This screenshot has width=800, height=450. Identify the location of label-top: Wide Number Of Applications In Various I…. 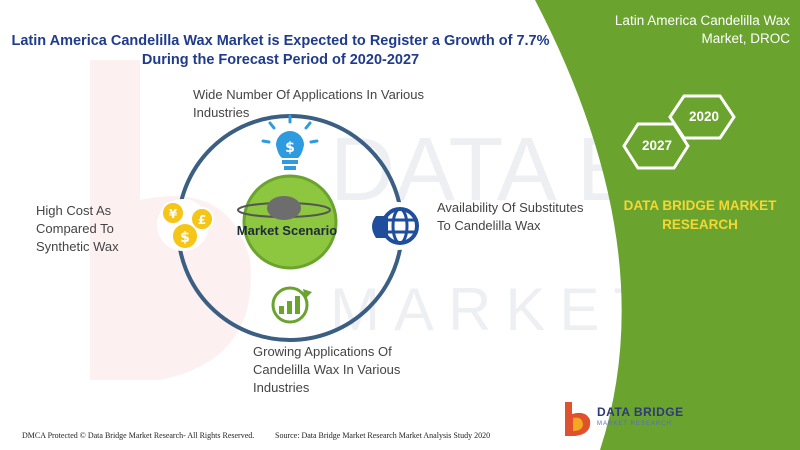
(308, 103).